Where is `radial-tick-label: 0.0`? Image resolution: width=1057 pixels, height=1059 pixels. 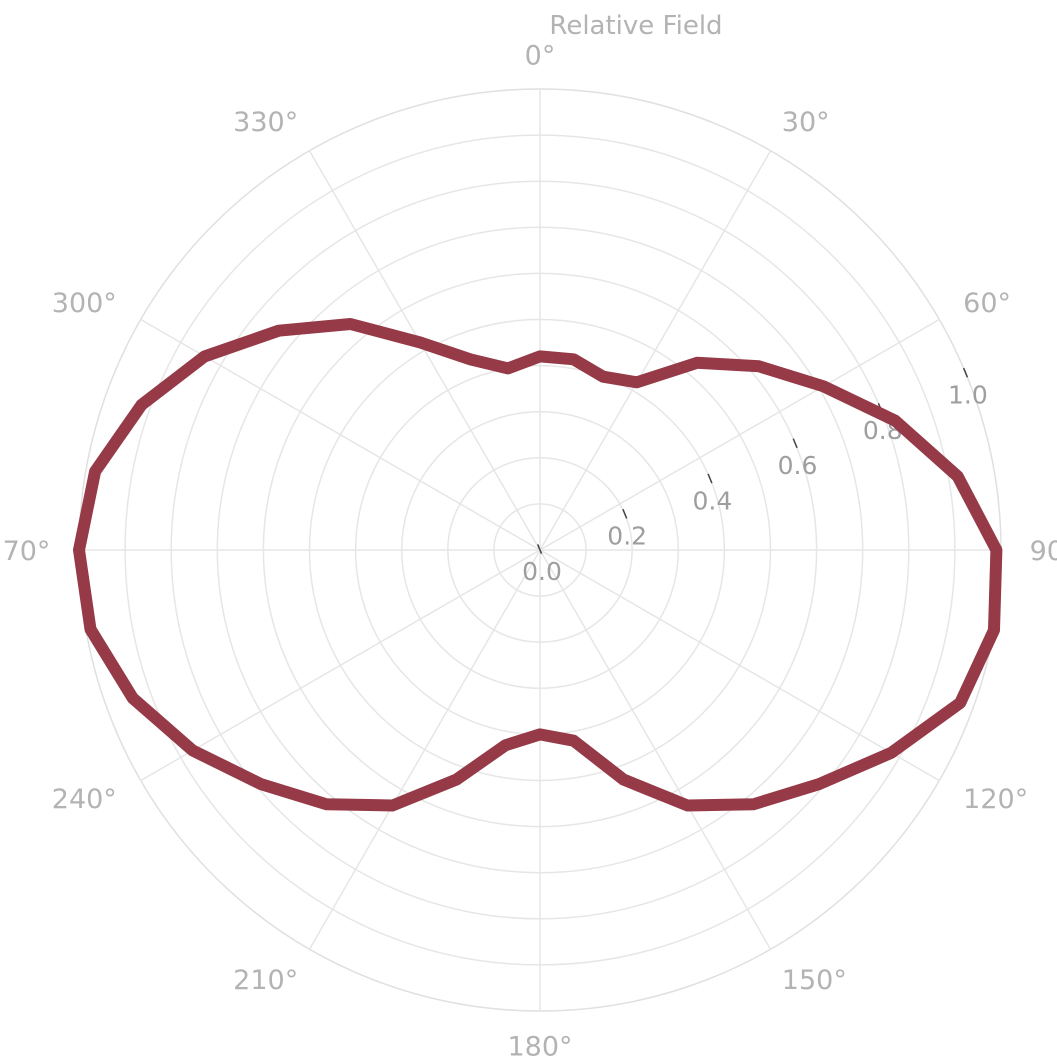 radial-tick-label: 0.0 is located at coordinates (542, 571).